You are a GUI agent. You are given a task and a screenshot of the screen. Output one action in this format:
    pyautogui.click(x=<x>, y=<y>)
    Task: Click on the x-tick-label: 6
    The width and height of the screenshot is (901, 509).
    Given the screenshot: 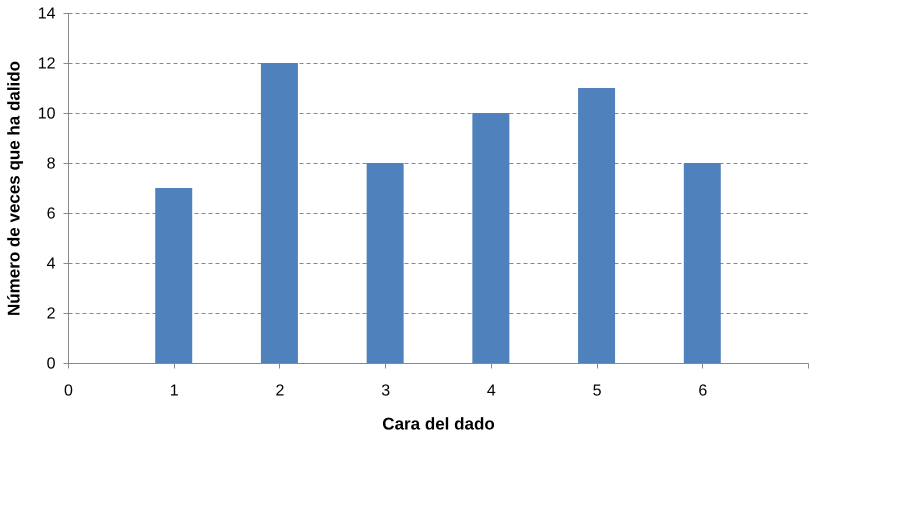 What is the action you would take?
    pyautogui.click(x=703, y=391)
    